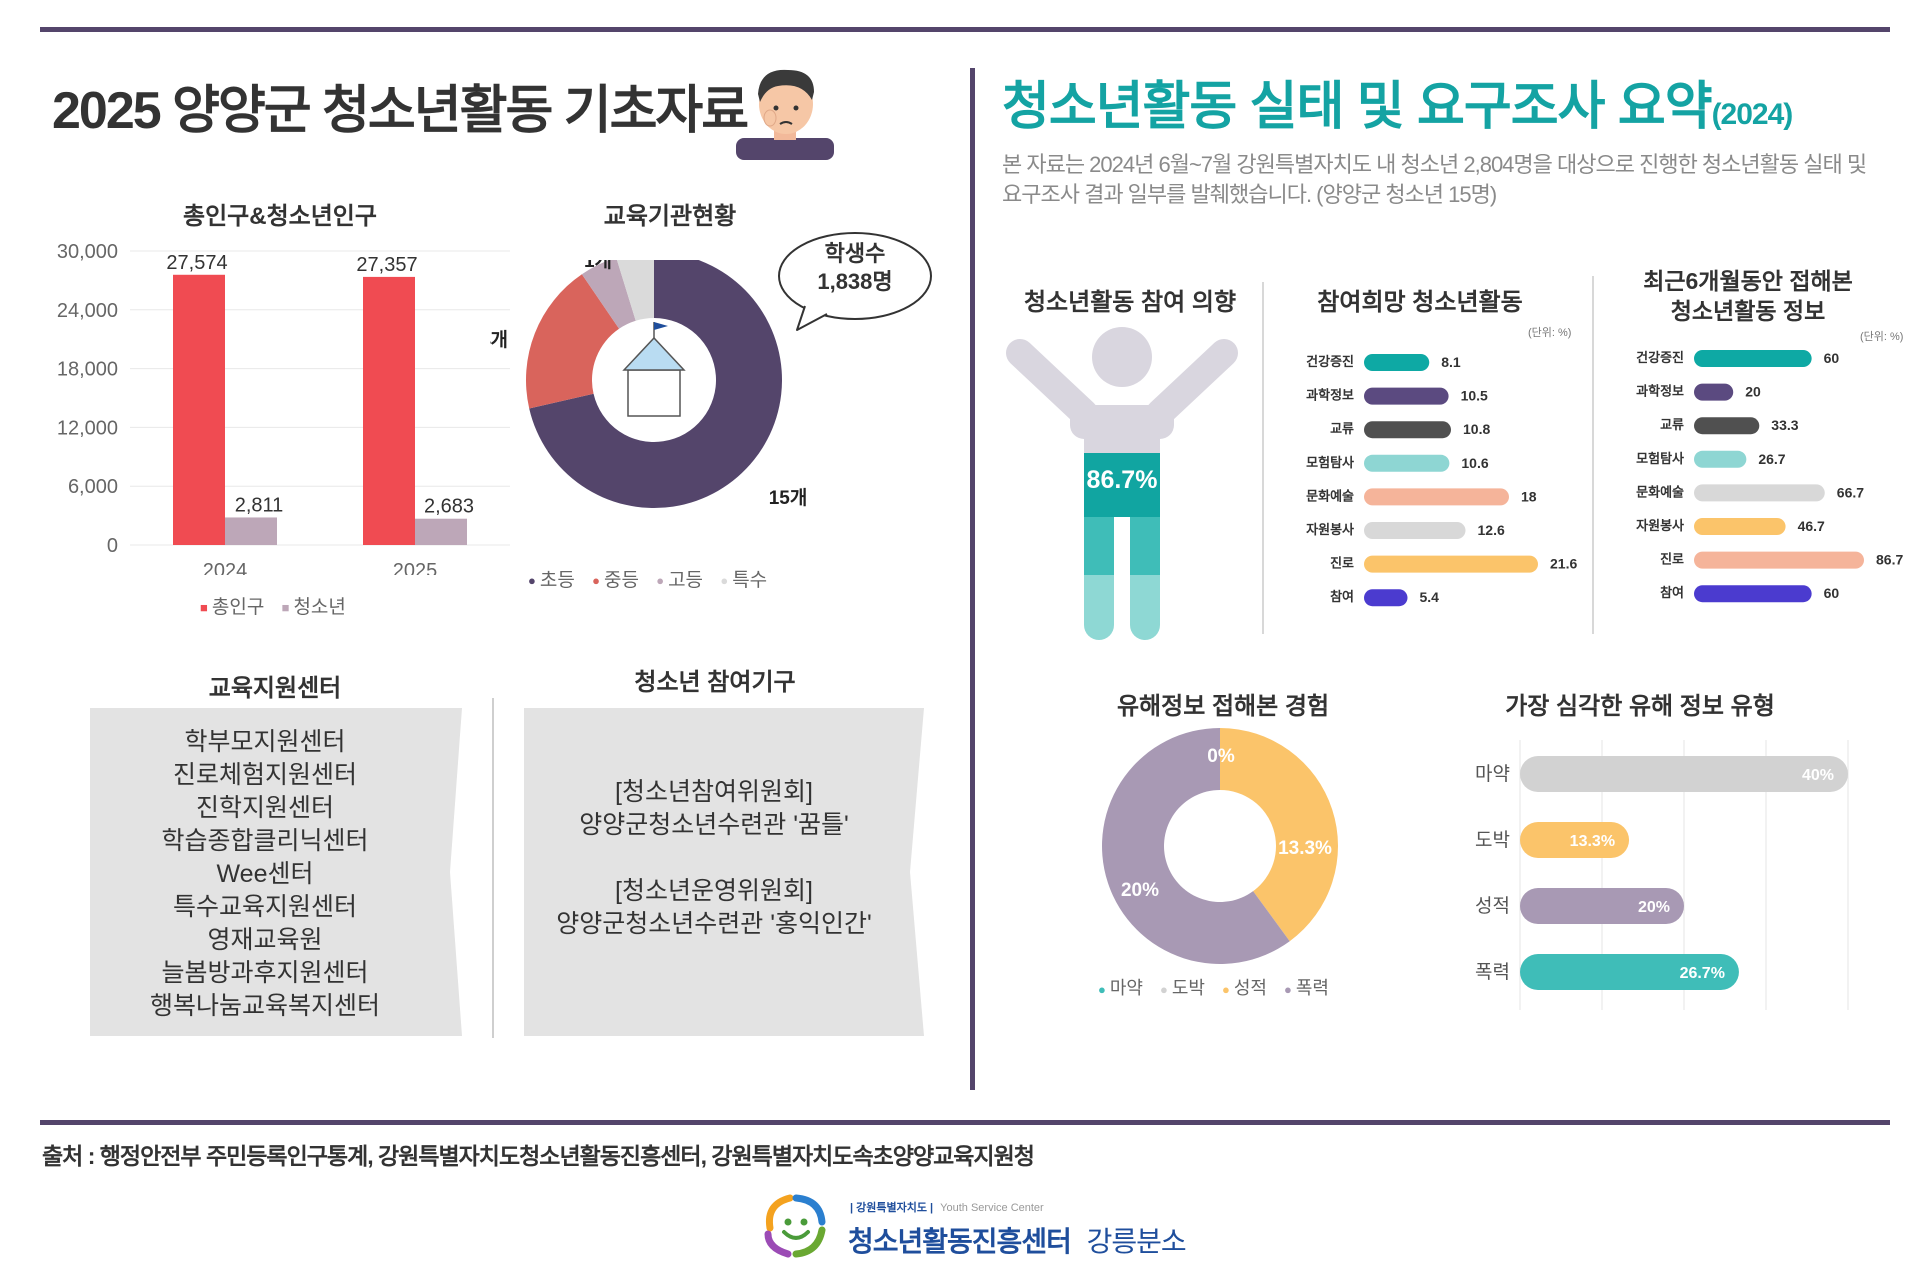 This screenshot has height=1280, width=1920. Describe the element at coordinates (1220, 846) in the screenshot. I see `harm-donut-chart: 0% 13.3% 20%` at that location.